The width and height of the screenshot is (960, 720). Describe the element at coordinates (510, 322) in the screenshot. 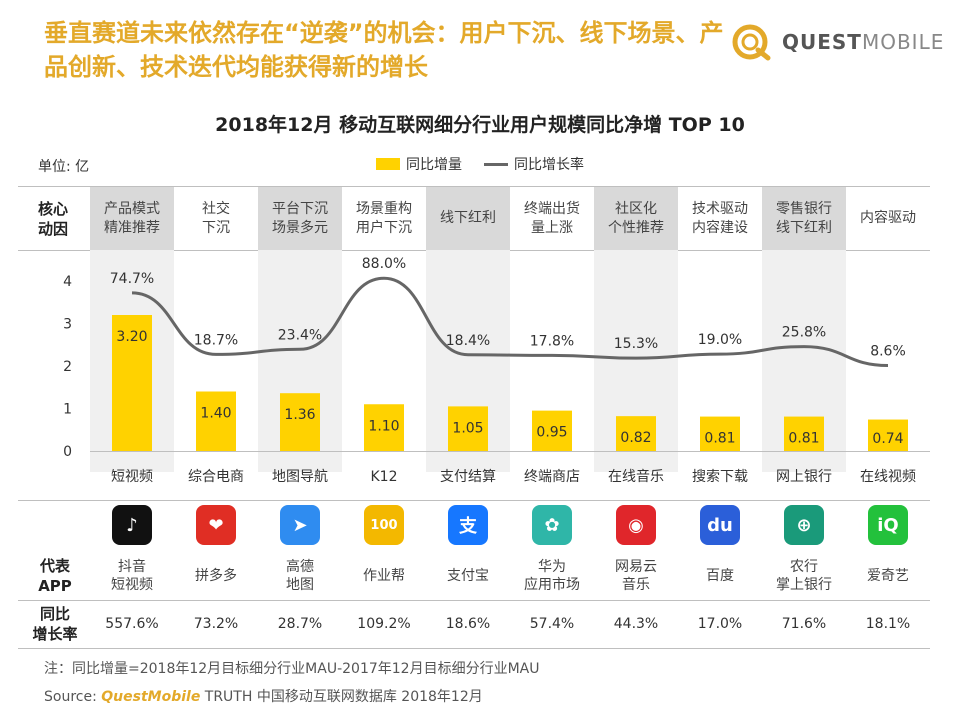

I see `growth-rate-line` at that location.